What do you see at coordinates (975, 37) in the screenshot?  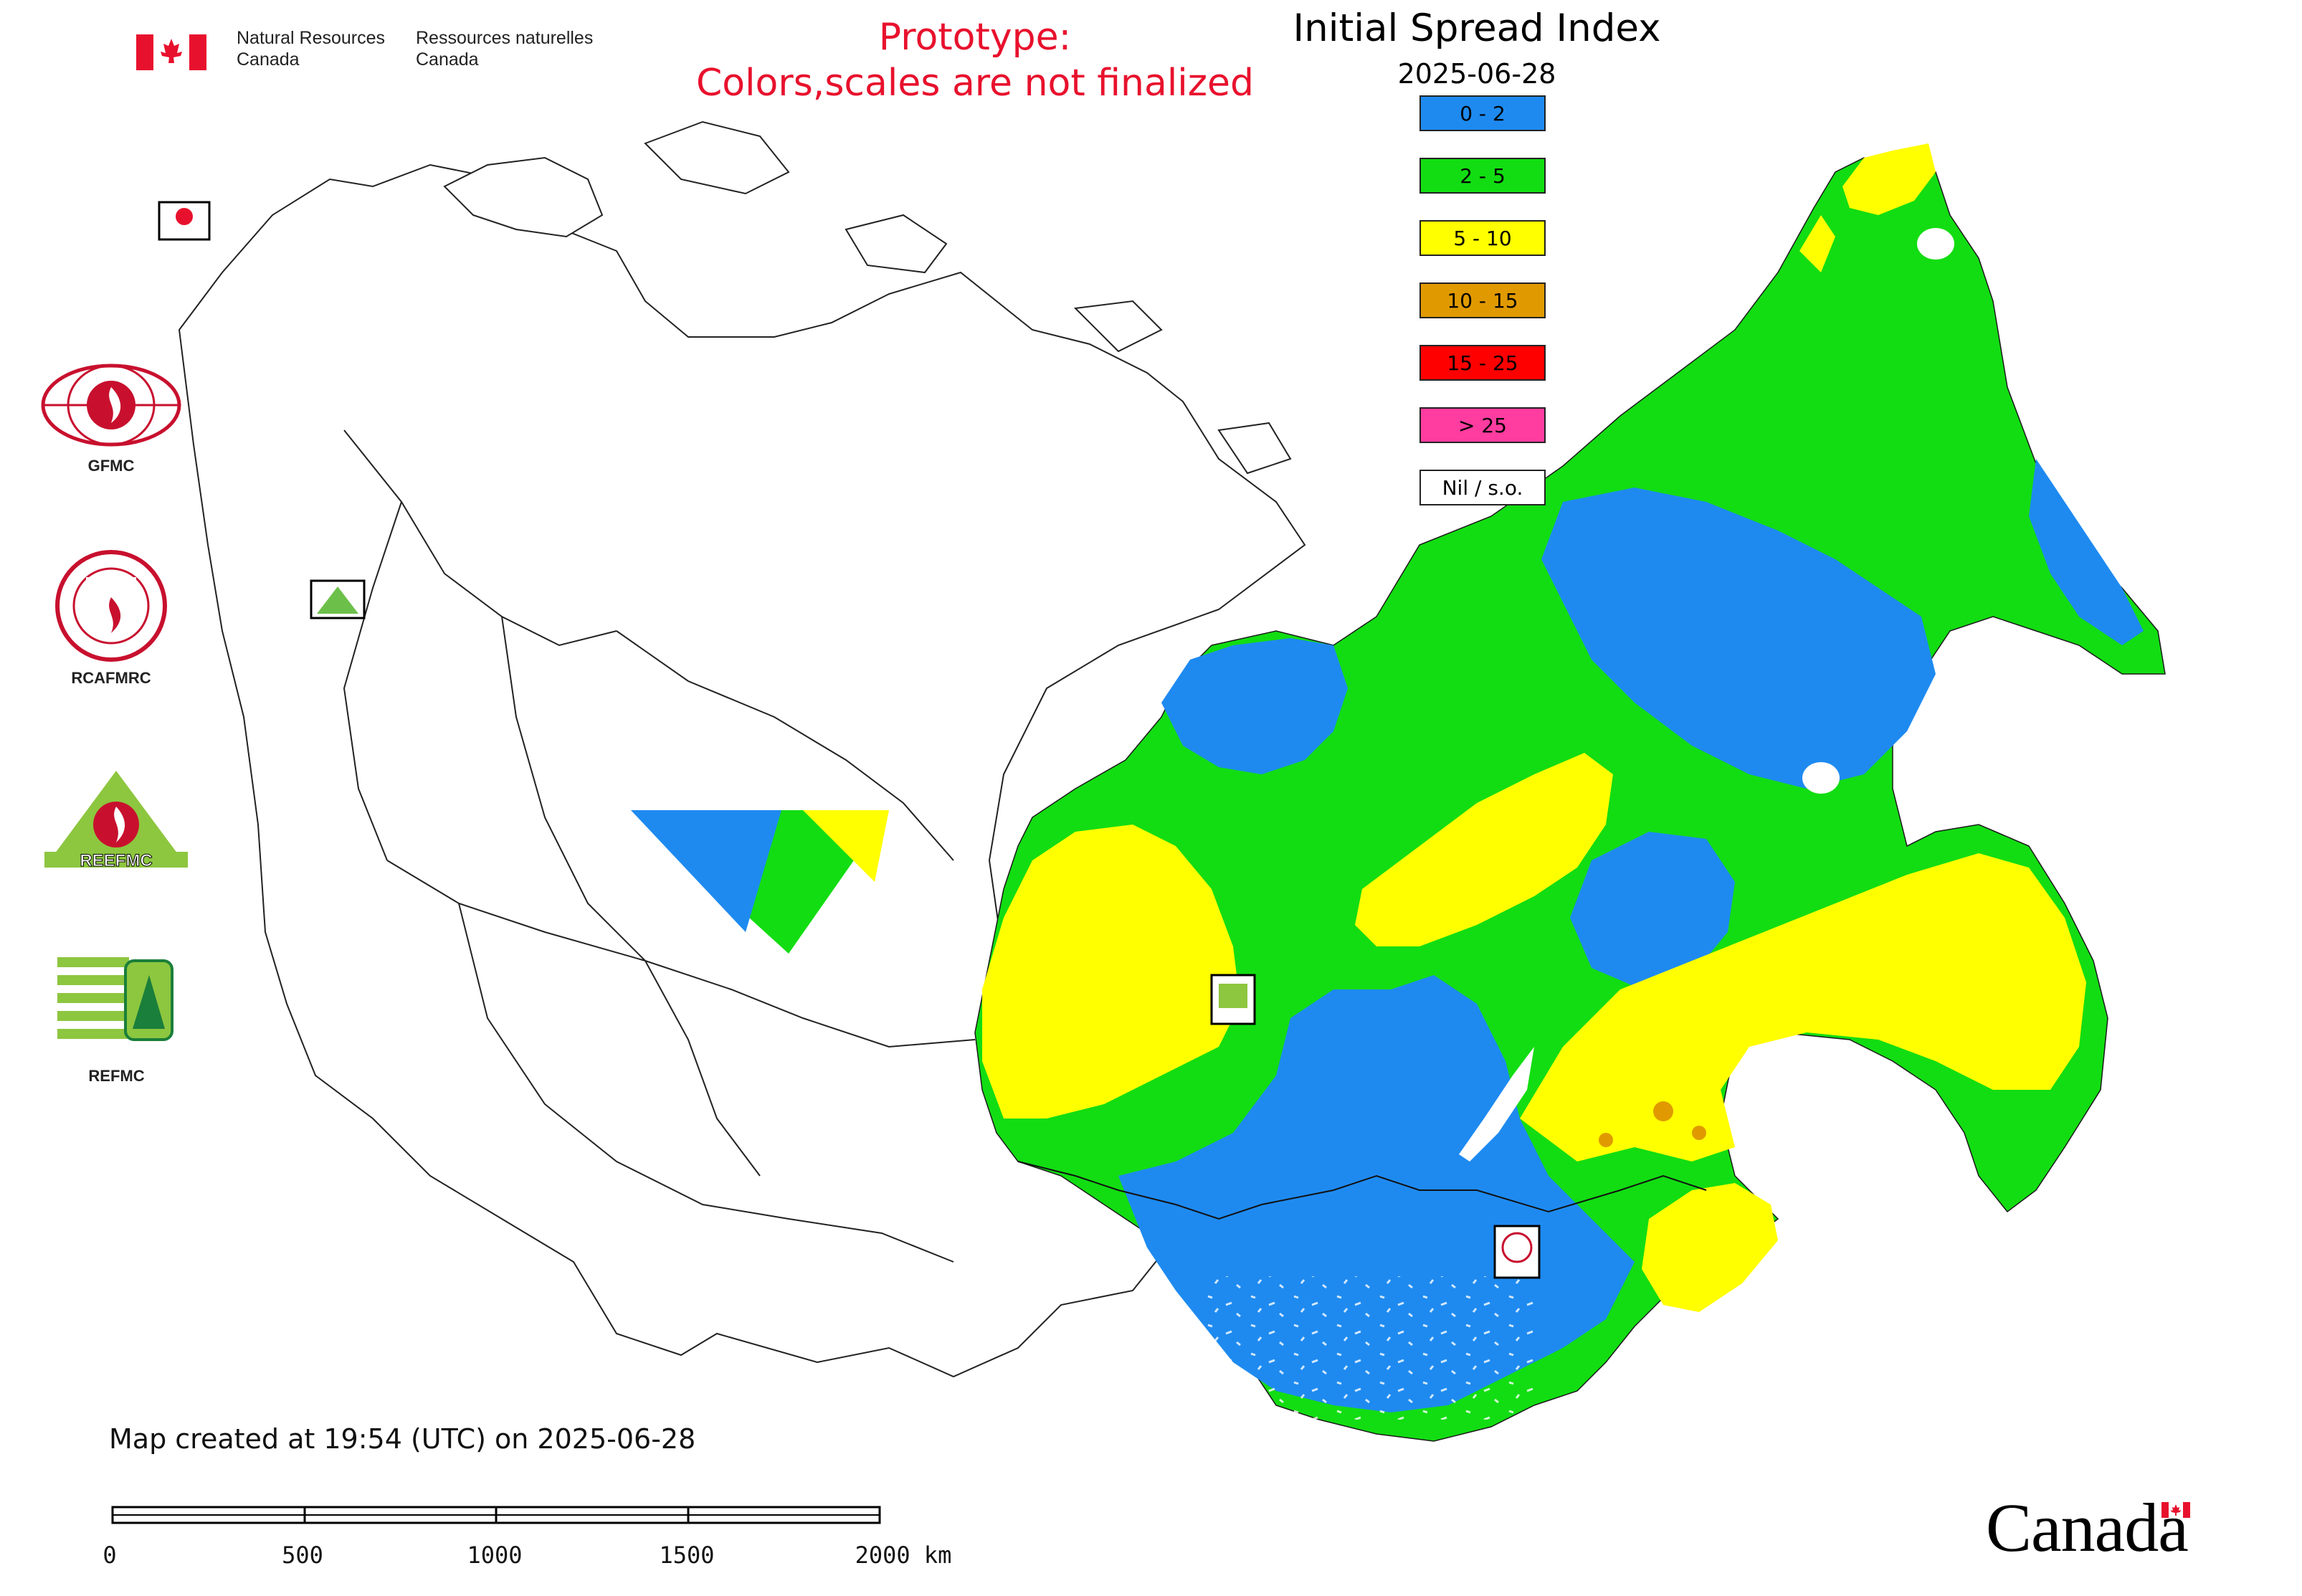 I see `prototype-line-1: Prototype:` at bounding box center [975, 37].